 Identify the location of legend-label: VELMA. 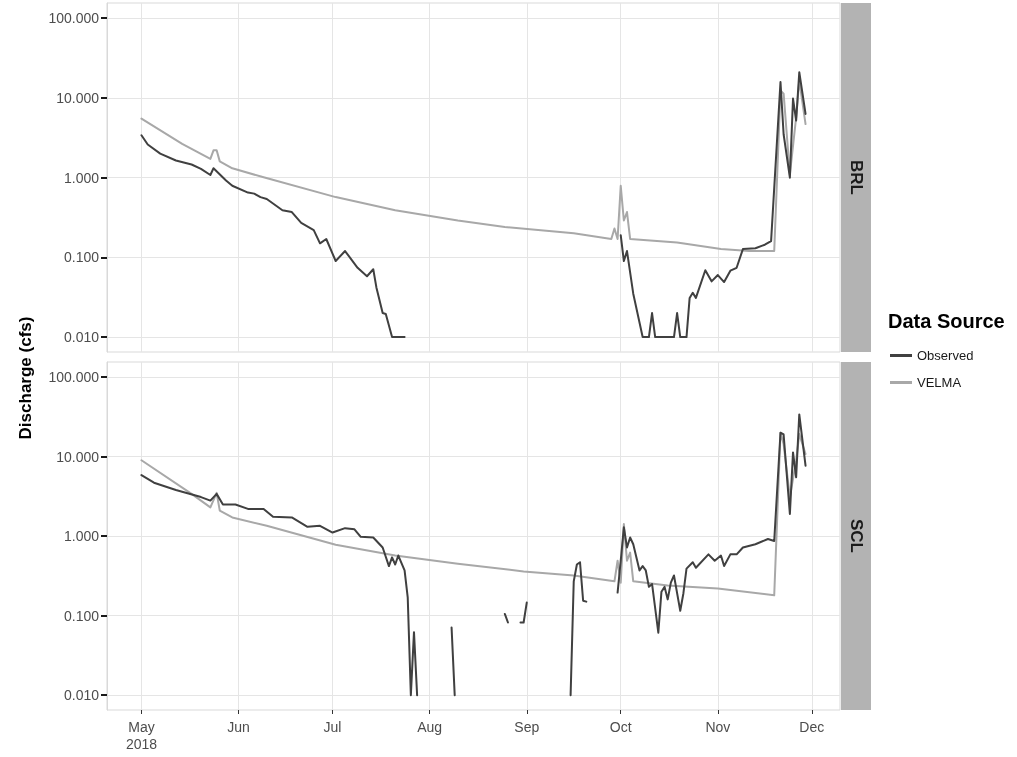
(939, 382).